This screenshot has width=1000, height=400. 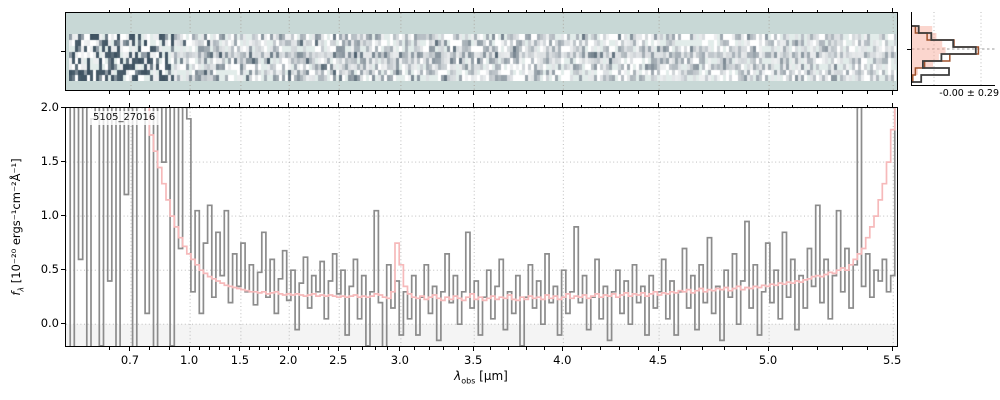 What do you see at coordinates (124, 118) in the screenshot?
I see `object-id-label: 5105_27016` at bounding box center [124, 118].